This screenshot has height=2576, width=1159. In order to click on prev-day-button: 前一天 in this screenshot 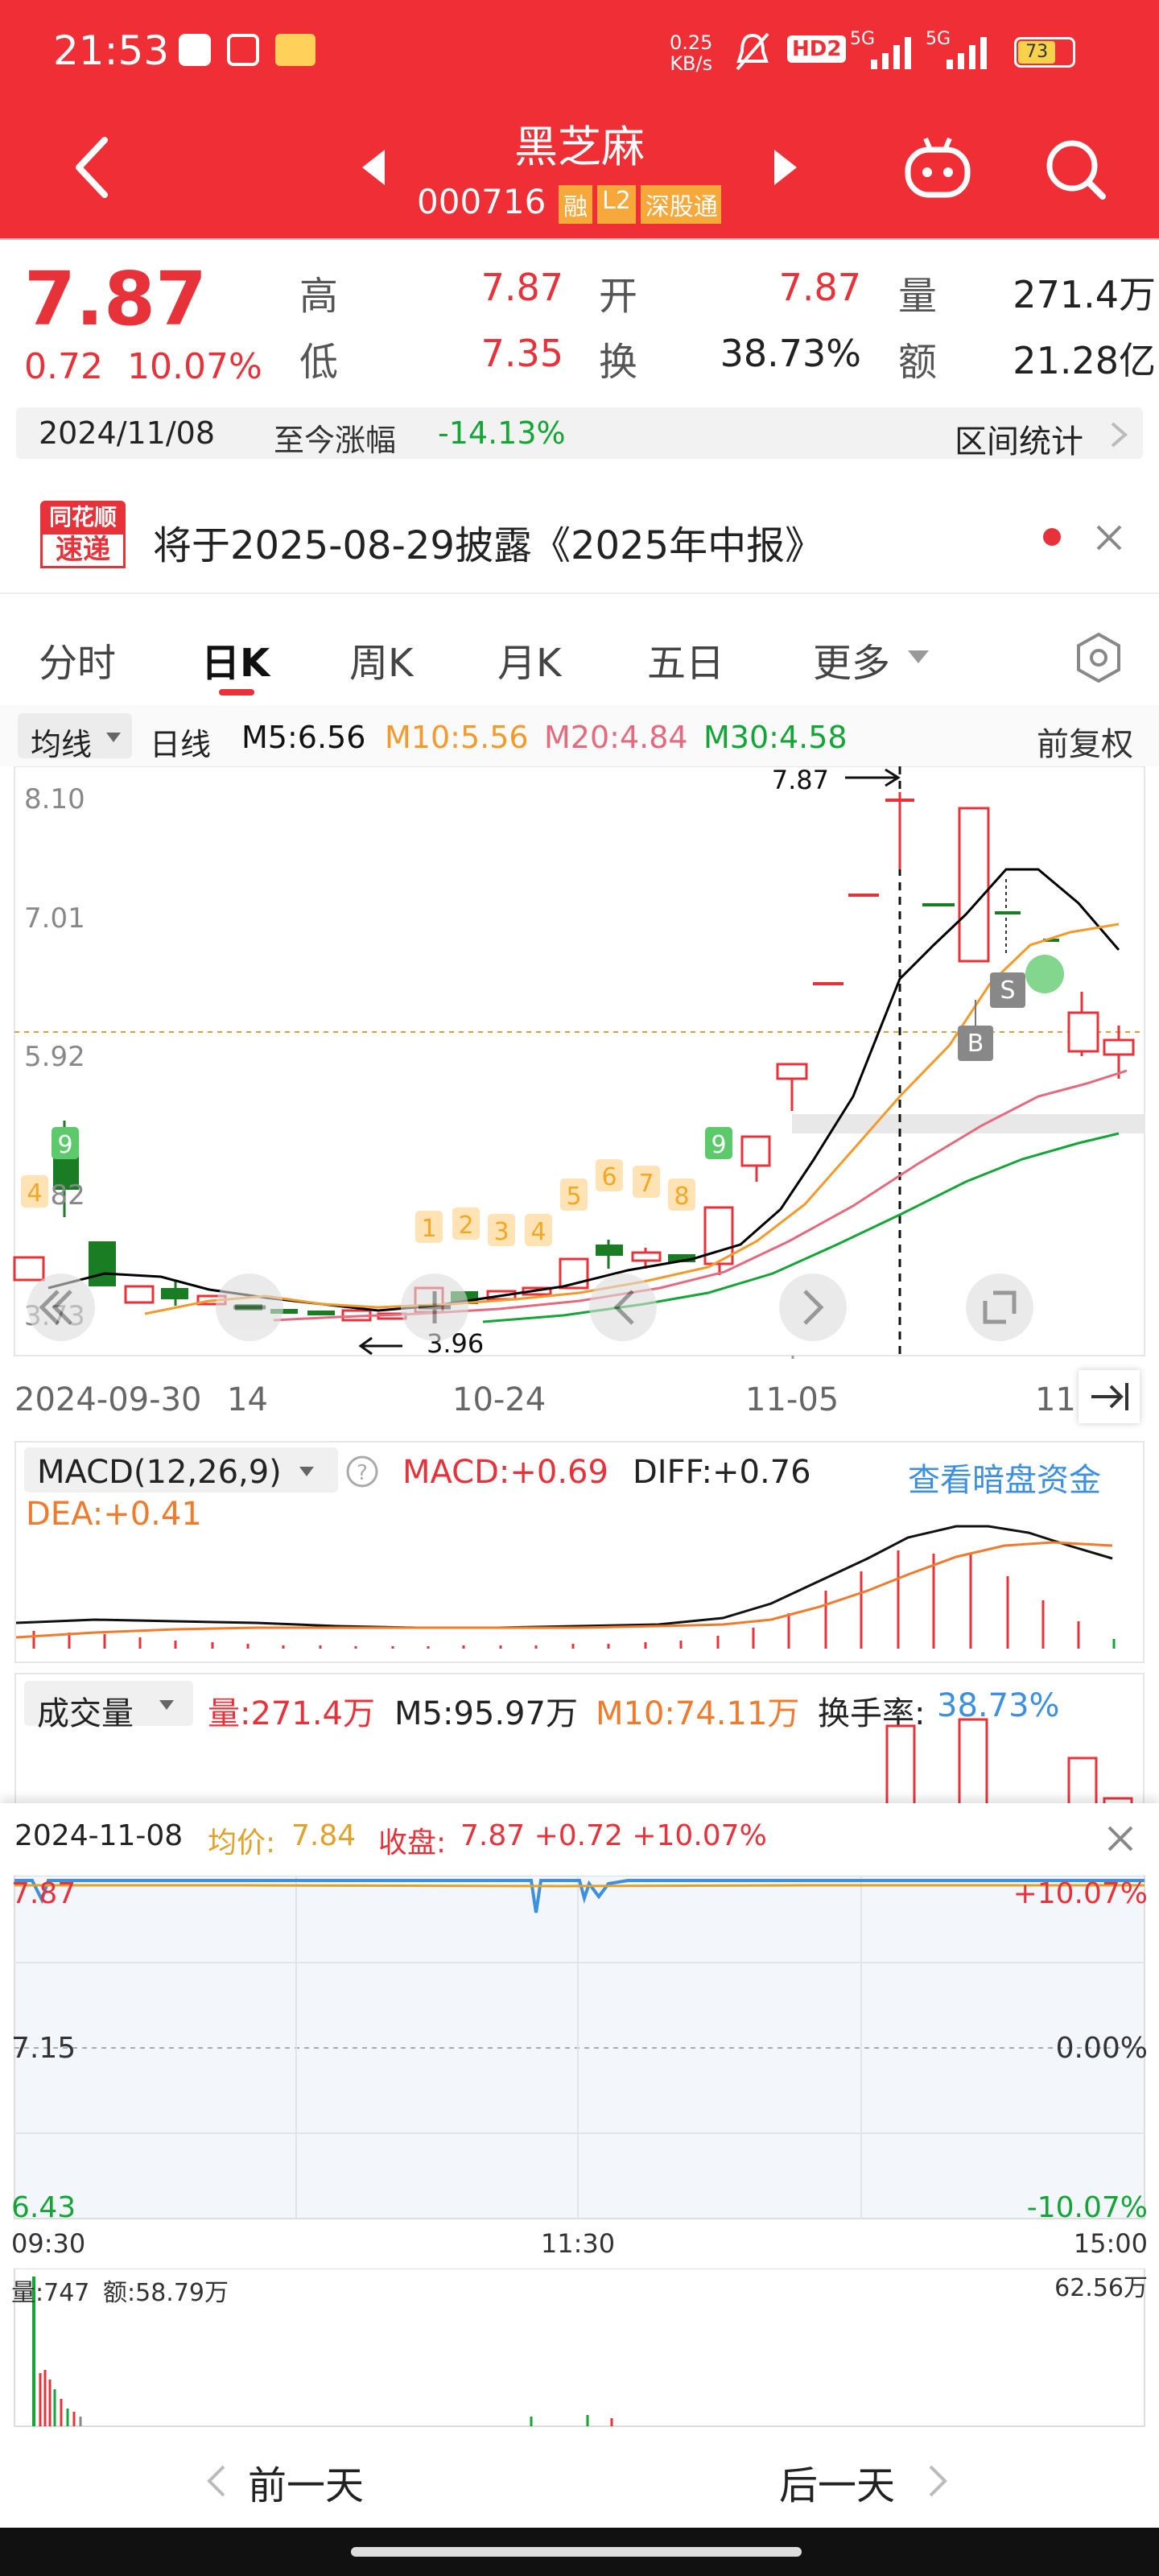, I will do `click(306, 2485)`.